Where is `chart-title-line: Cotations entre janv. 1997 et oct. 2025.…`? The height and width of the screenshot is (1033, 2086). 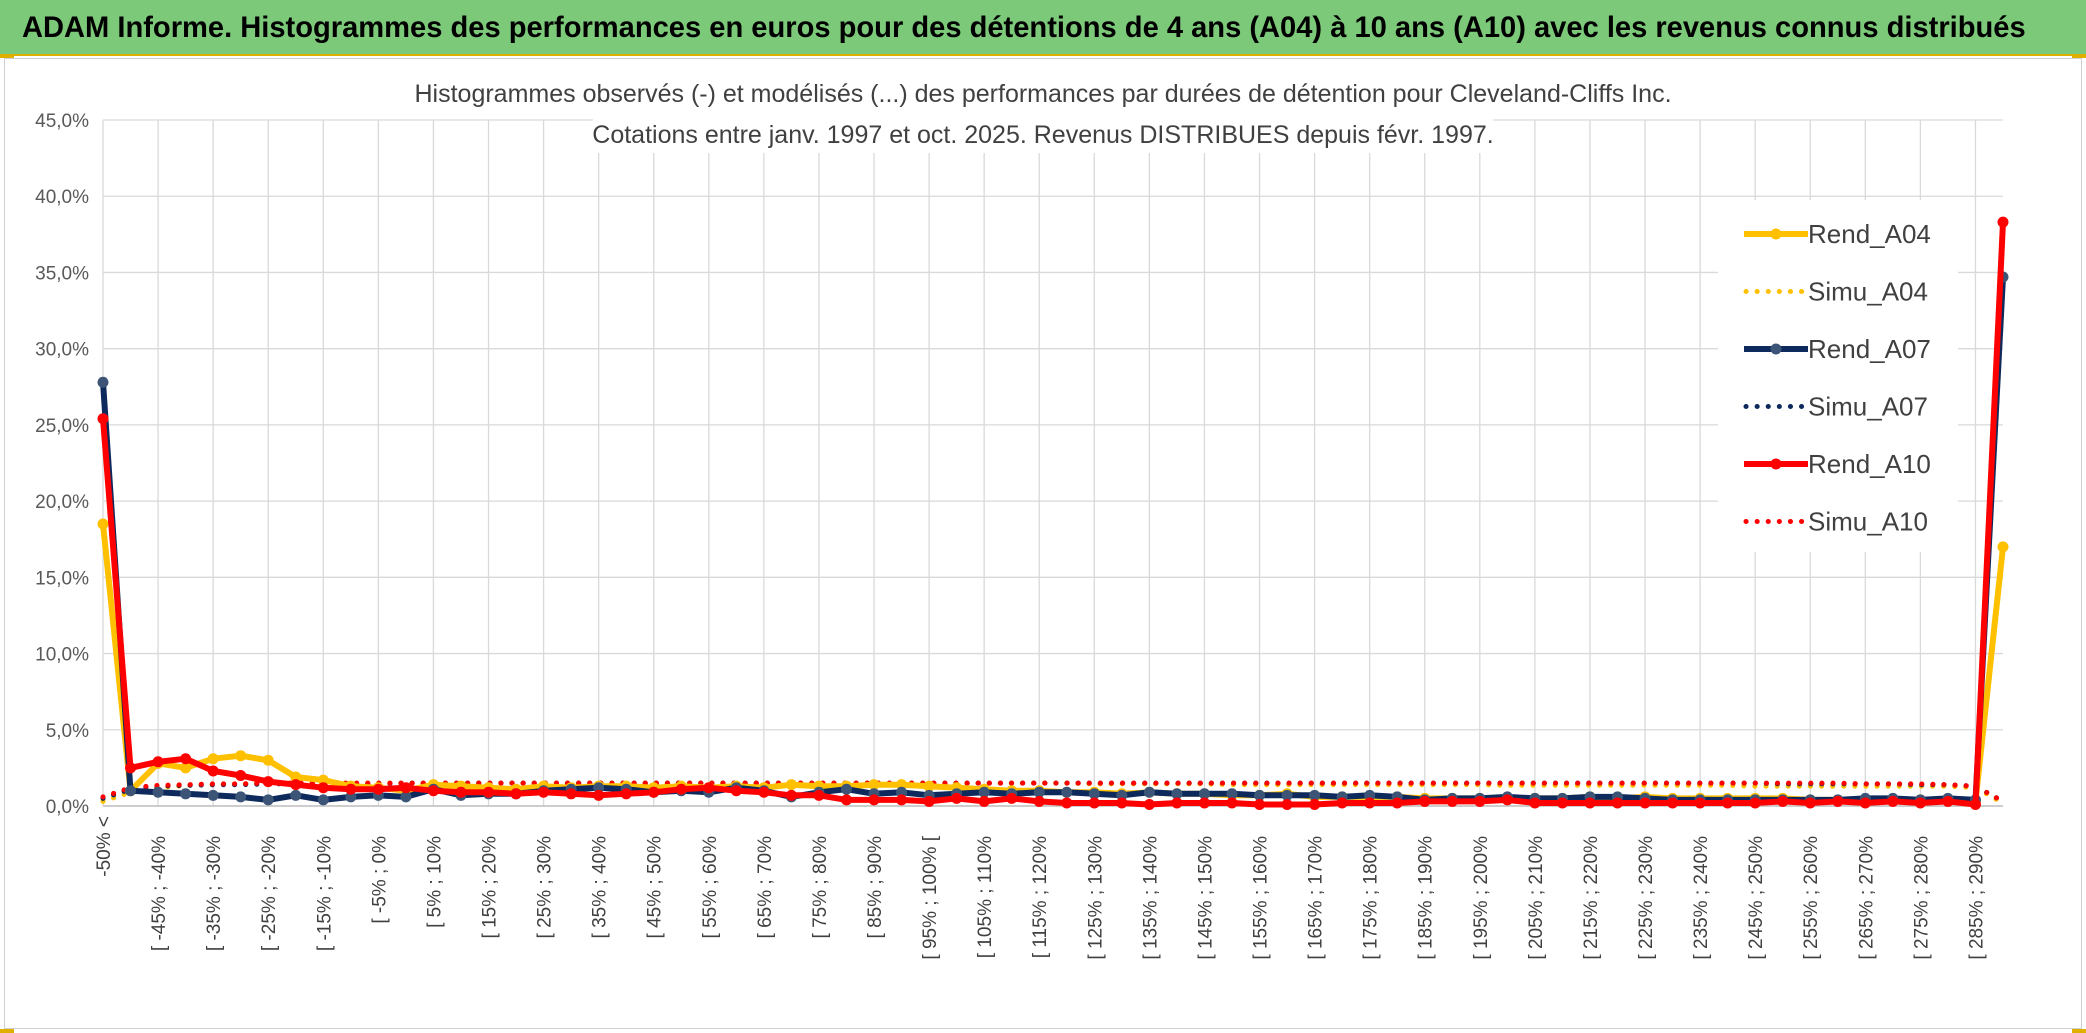
chart-title-line: Cotations entre janv. 1997 et oct. 2025.… is located at coordinates (1042, 135).